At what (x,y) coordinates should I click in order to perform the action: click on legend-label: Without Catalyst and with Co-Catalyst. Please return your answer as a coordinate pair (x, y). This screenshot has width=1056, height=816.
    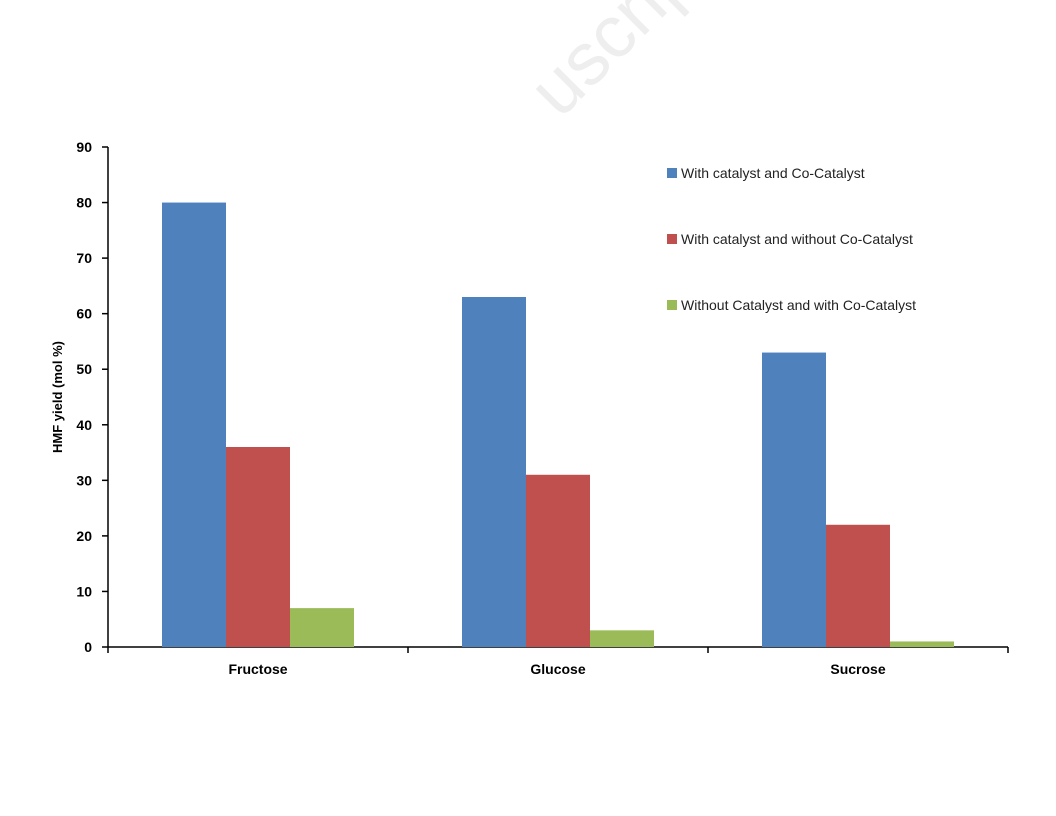
    Looking at the image, I should click on (798, 305).